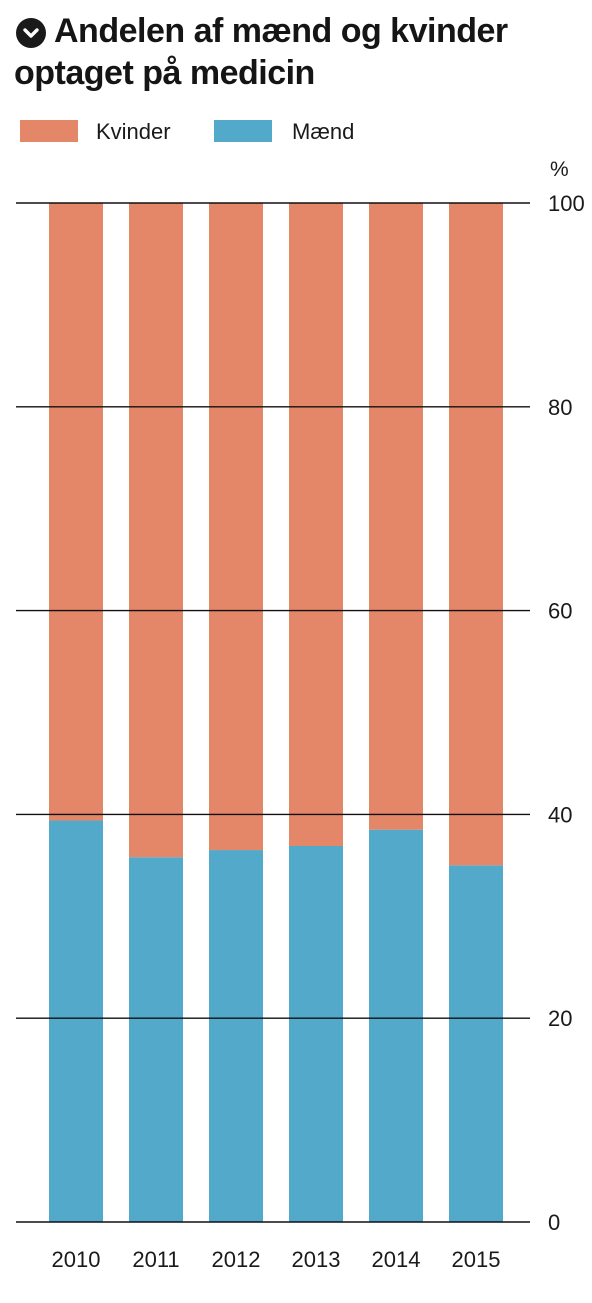 The height and width of the screenshot is (1303, 592). Describe the element at coordinates (566, 203) in the screenshot. I see `y-tick-label-100: 100` at that location.